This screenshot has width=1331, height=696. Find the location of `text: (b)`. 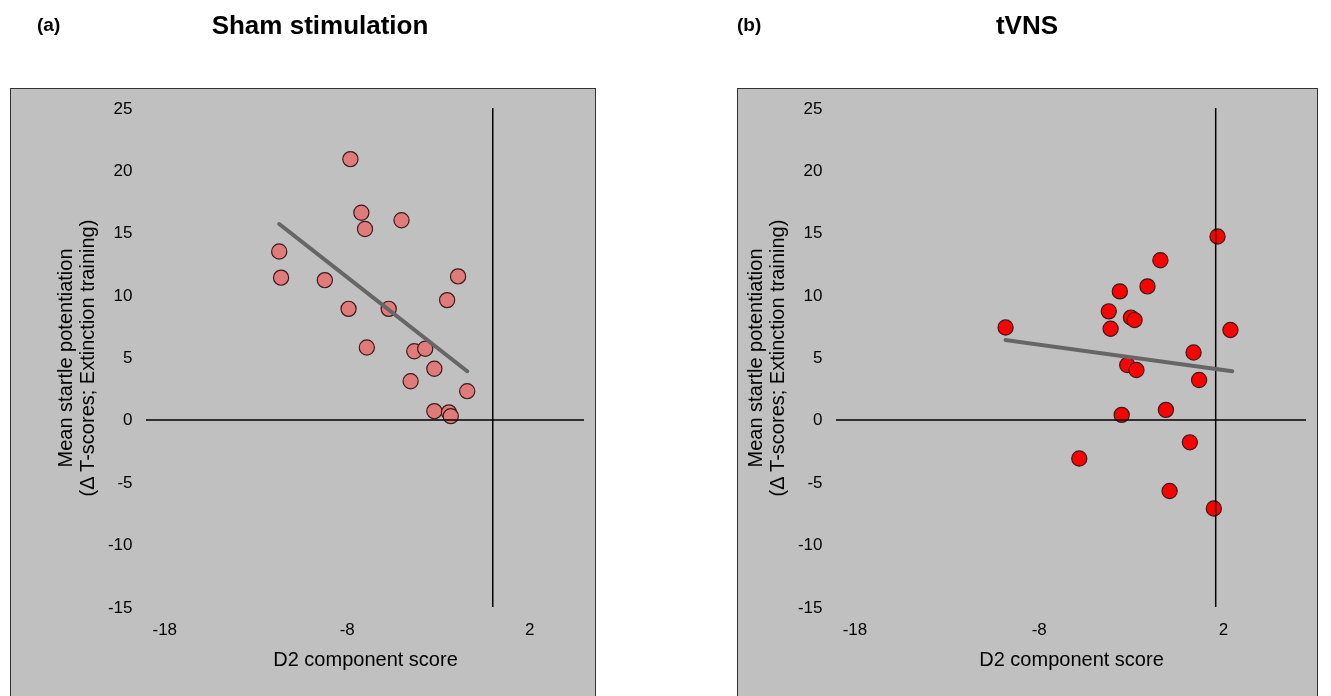

text: (b) is located at coordinates (749, 25).